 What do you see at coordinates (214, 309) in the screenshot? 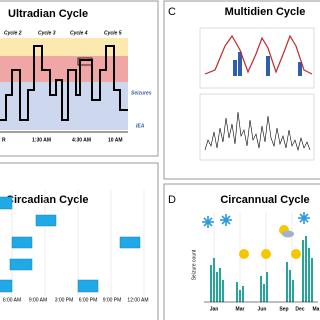
I see `month-label: Jan` at bounding box center [214, 309].